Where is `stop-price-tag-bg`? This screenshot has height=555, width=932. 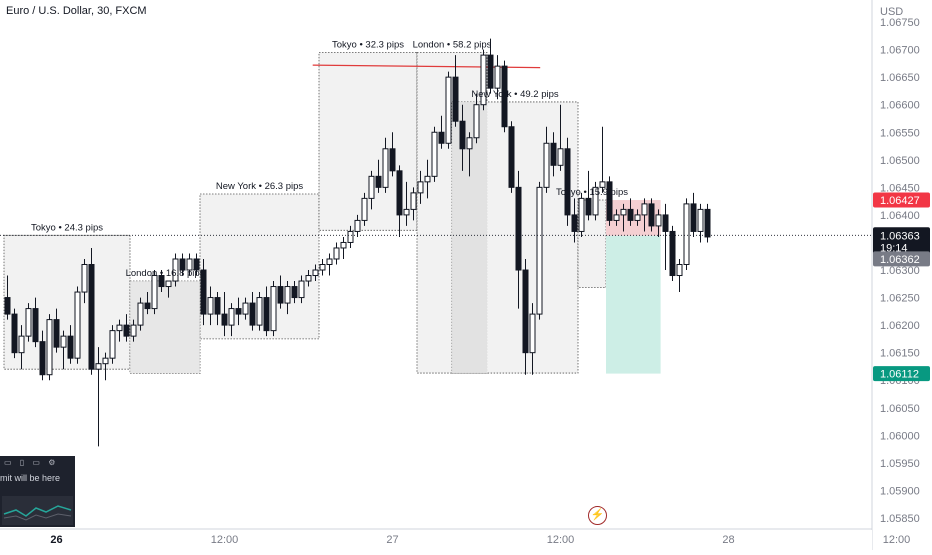
stop-price-tag-bg is located at coordinates (901, 200).